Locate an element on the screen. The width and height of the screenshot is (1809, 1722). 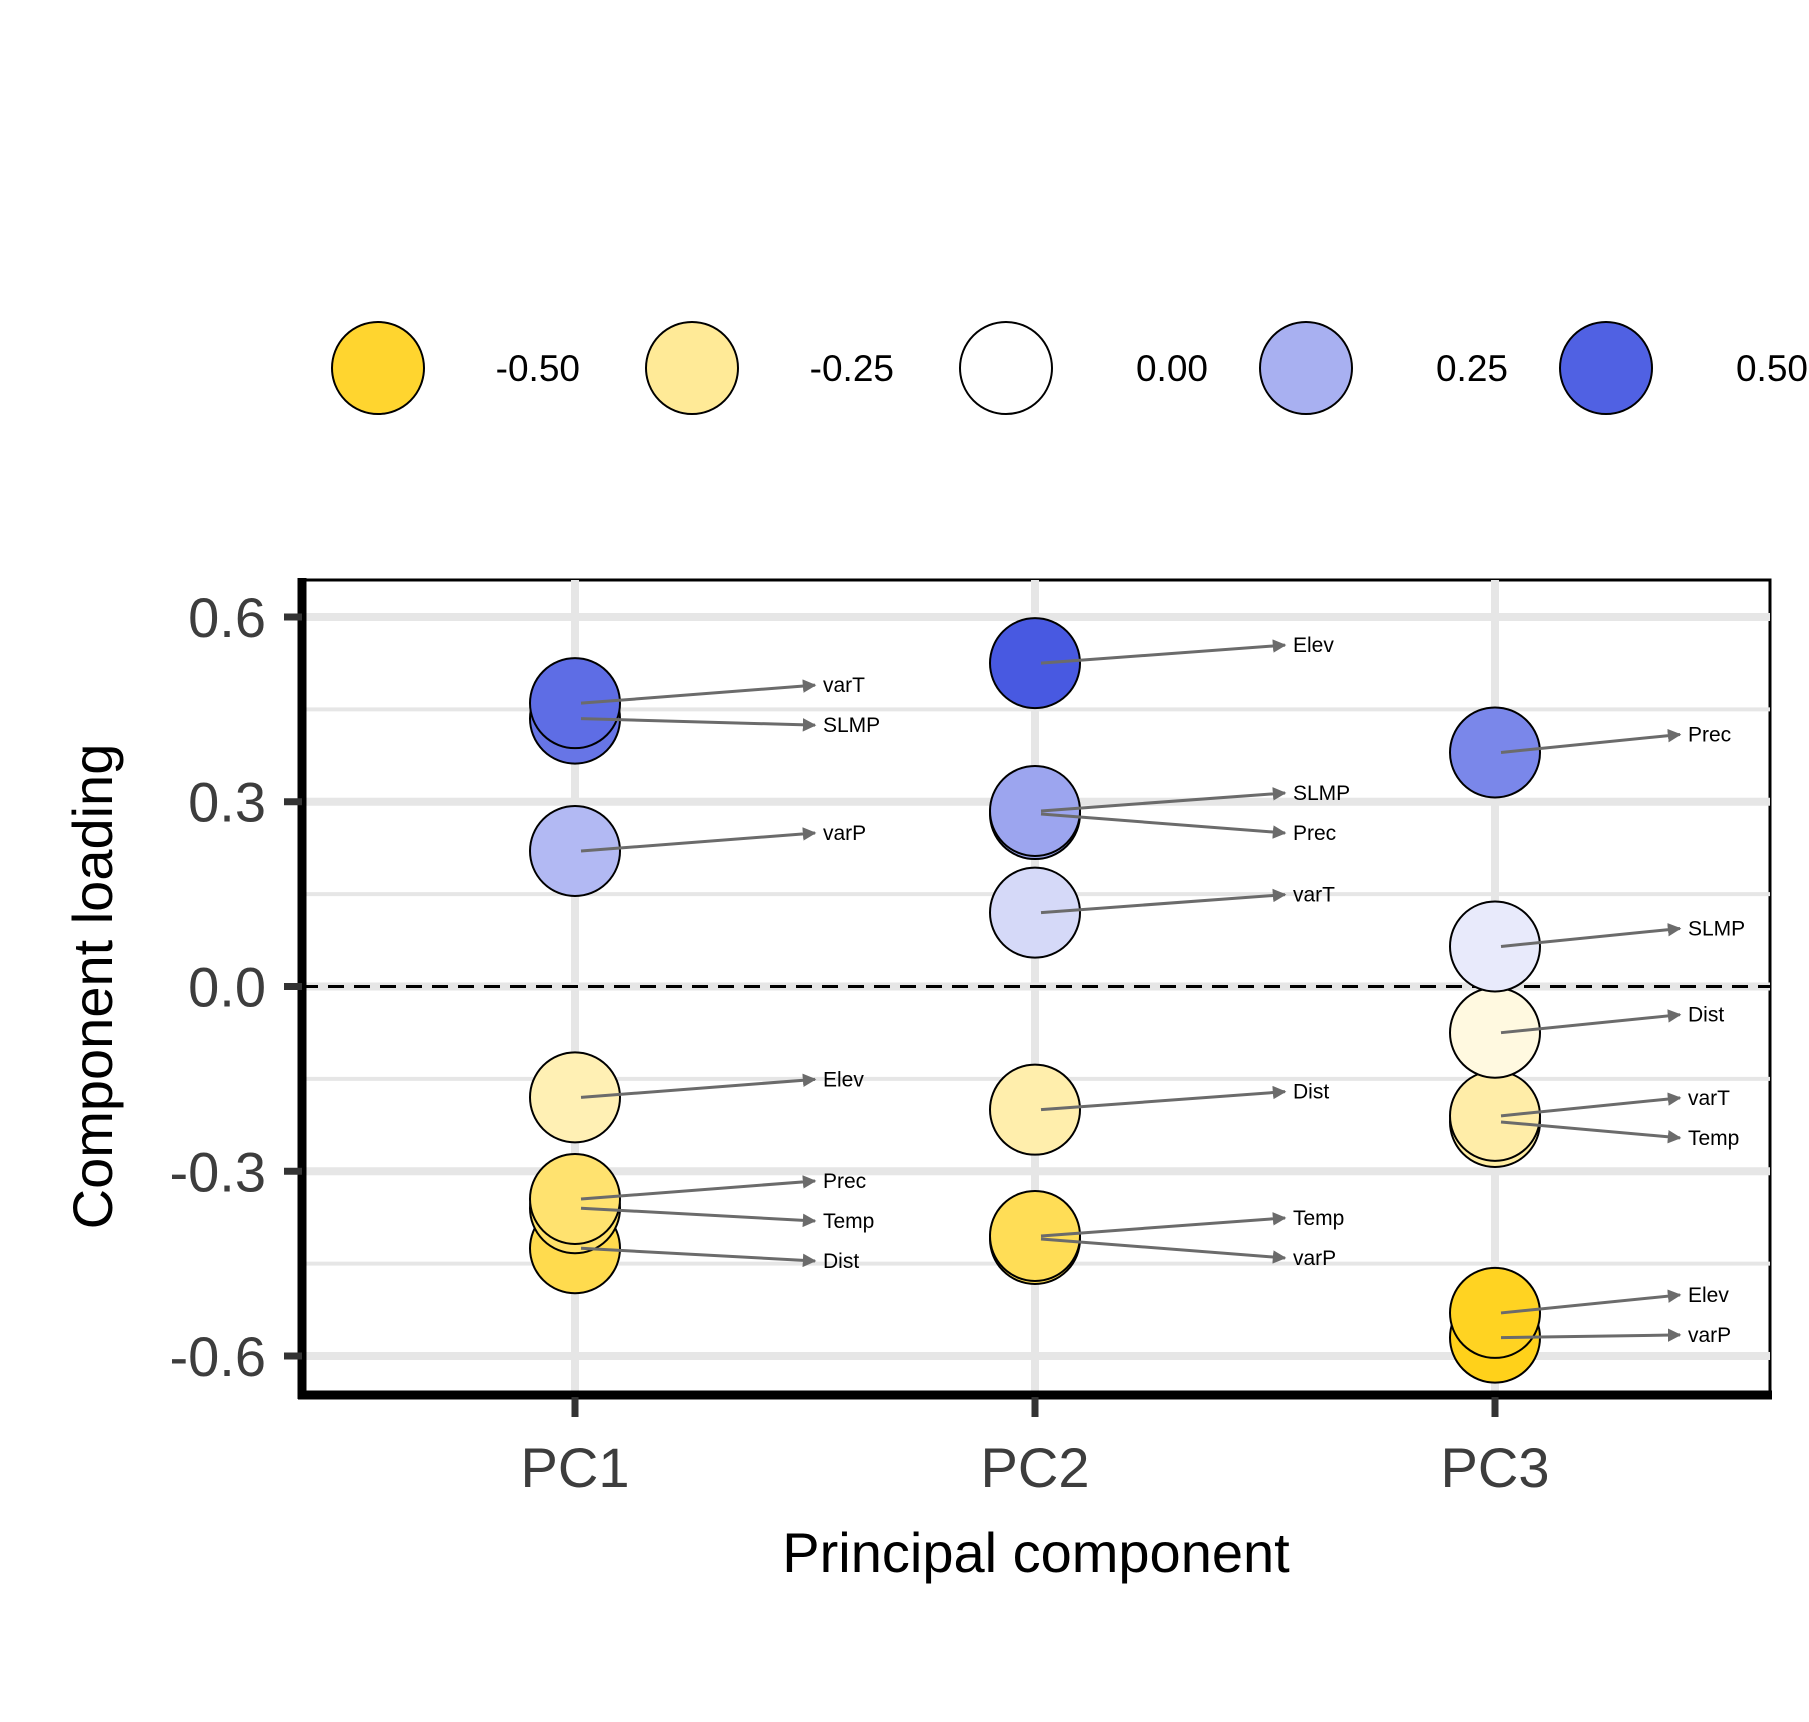
y-tick-label: 0.0 is located at coordinates (227, 987).